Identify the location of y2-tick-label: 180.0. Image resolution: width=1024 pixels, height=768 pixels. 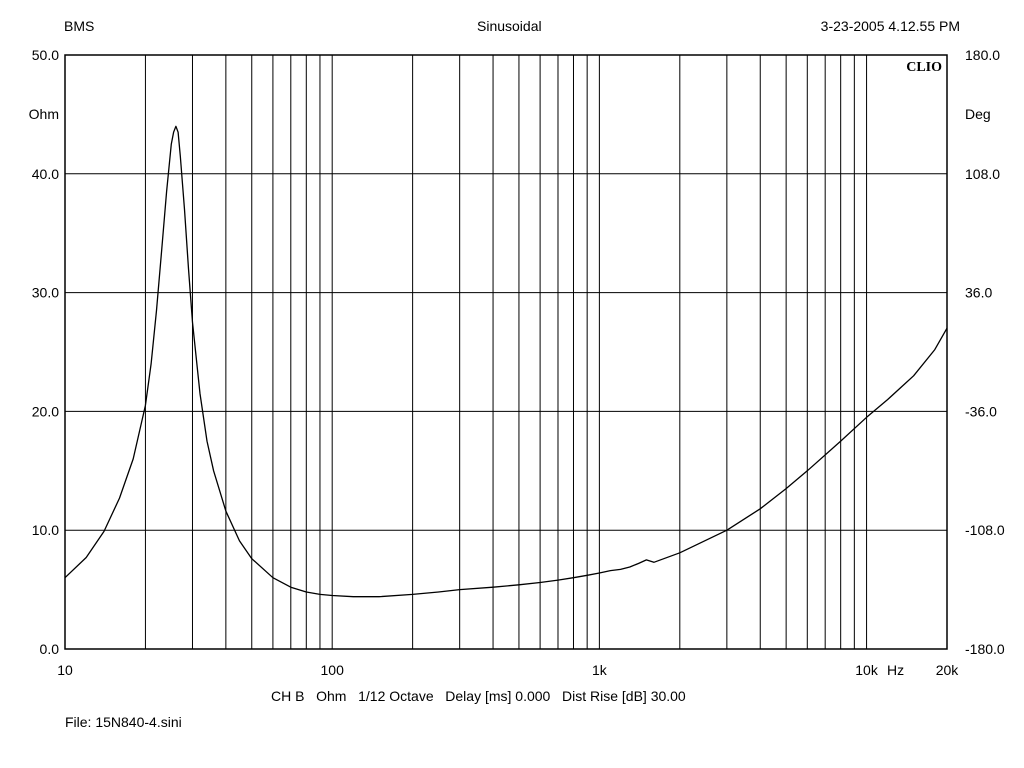
(982, 55).